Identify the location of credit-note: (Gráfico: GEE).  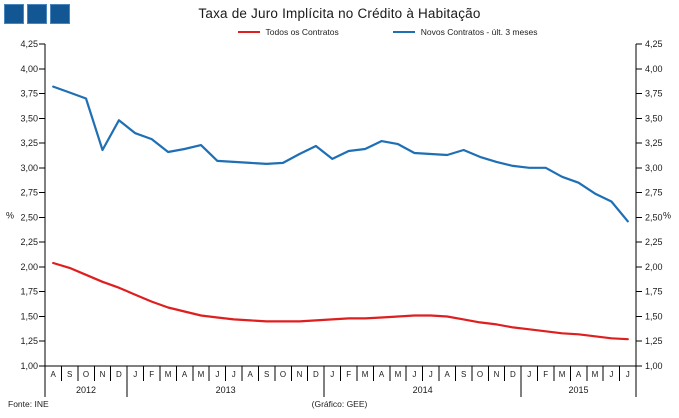
(339, 404).